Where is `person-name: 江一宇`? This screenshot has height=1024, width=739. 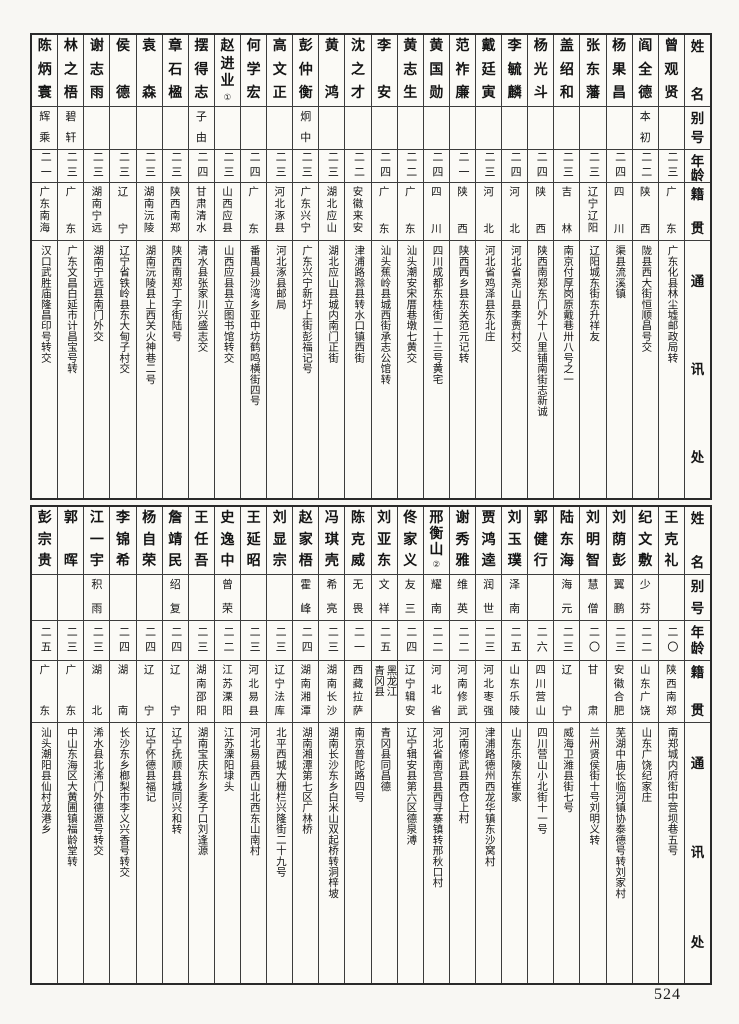 person-name: 江一宇 is located at coordinates (97, 541).